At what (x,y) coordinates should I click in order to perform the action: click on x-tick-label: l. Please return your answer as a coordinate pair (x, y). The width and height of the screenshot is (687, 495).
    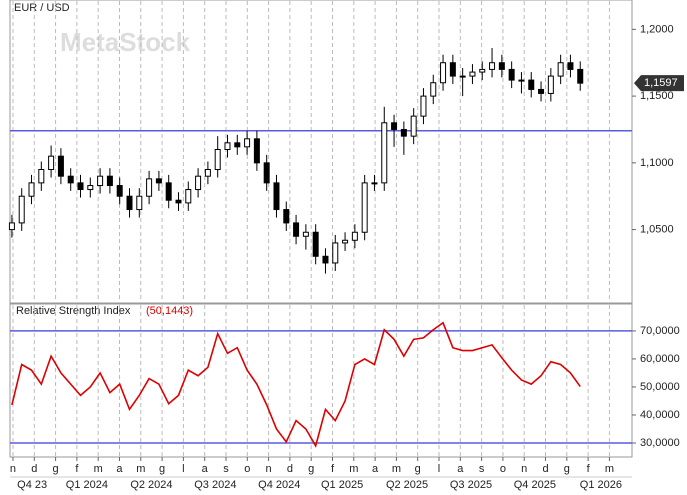
    Looking at the image, I should click on (439, 469).